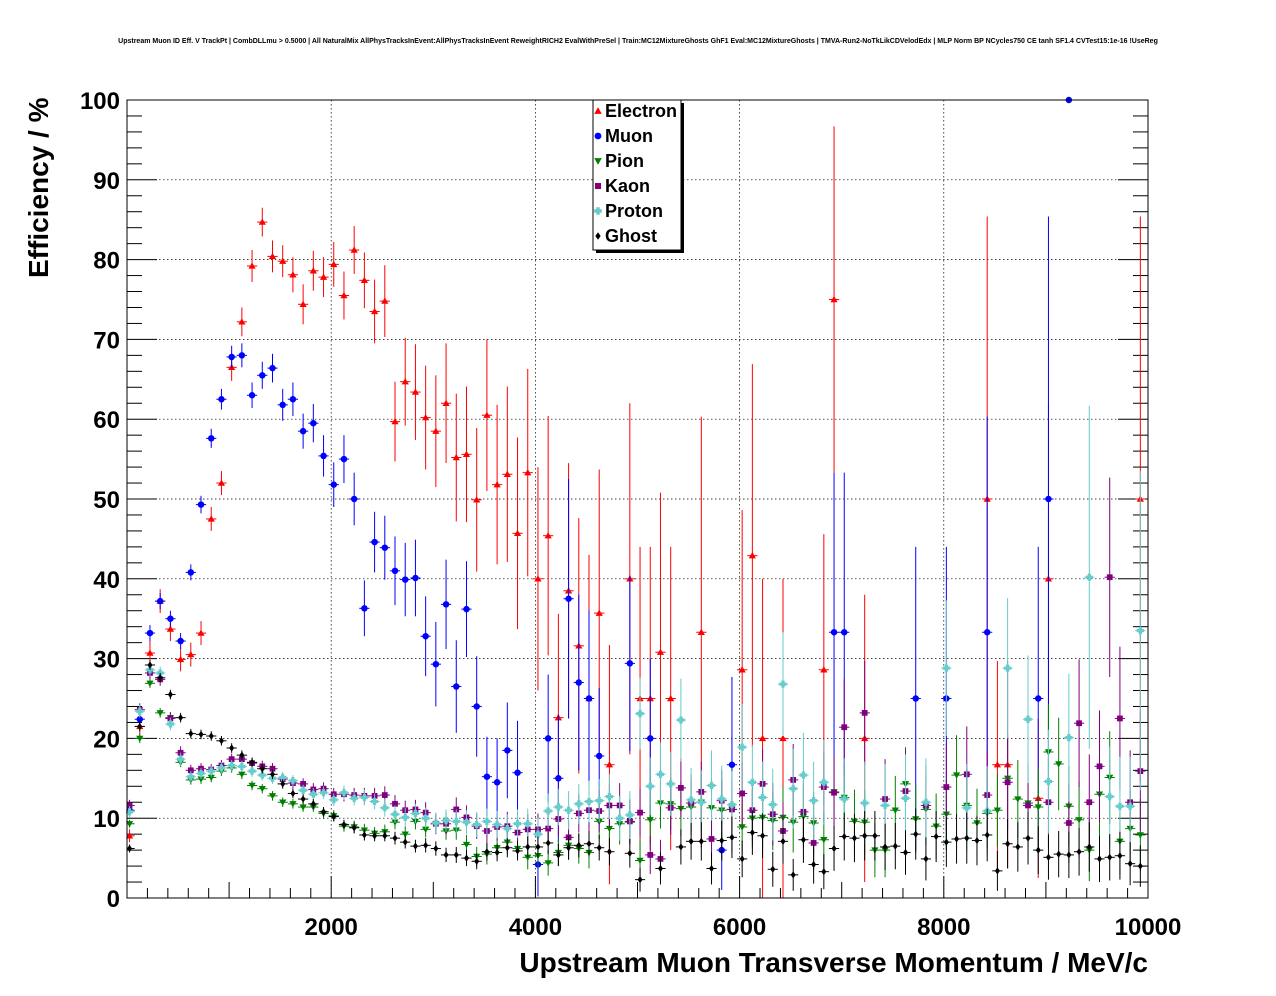  What do you see at coordinates (106, 261) in the screenshot?
I see `y-tick-label: 80` at bounding box center [106, 261].